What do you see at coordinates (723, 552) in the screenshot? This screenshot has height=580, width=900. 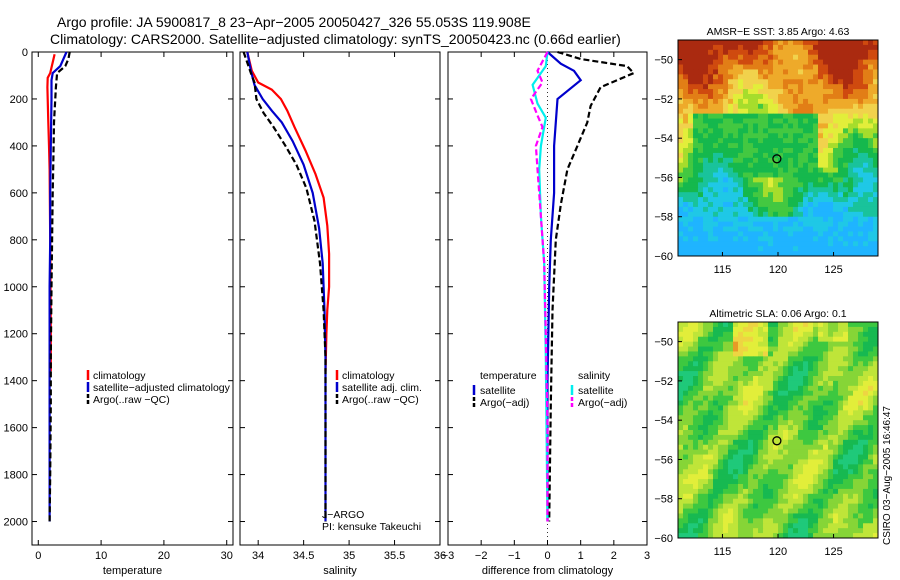 I see `x-tick-label: 115` at bounding box center [723, 552].